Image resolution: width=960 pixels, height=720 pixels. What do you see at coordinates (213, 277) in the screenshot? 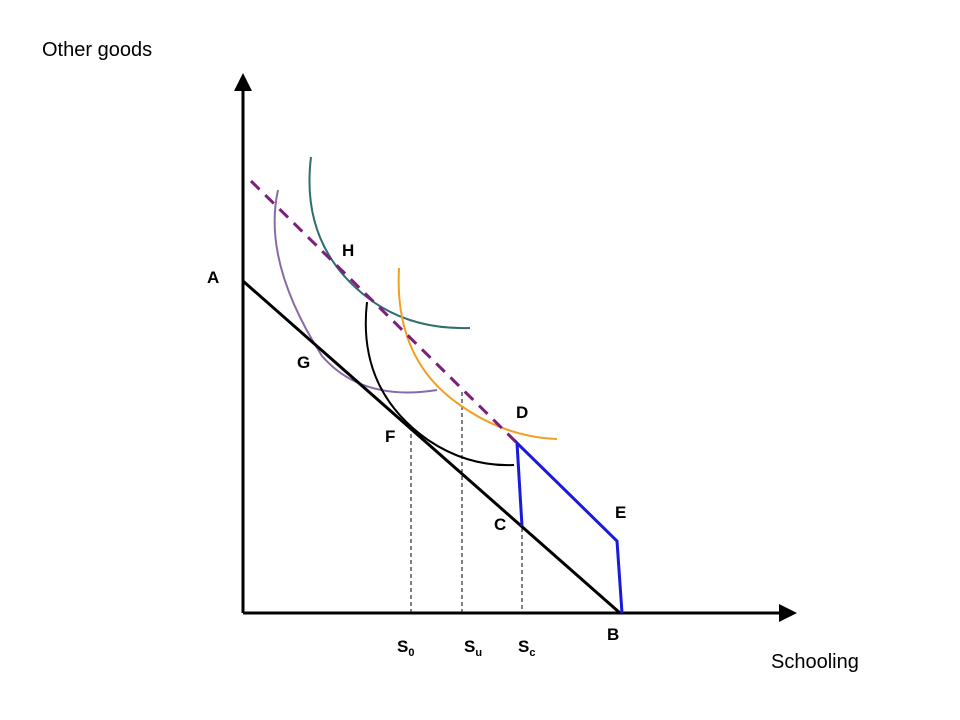
I see `point-label-a: A` at bounding box center [213, 277].